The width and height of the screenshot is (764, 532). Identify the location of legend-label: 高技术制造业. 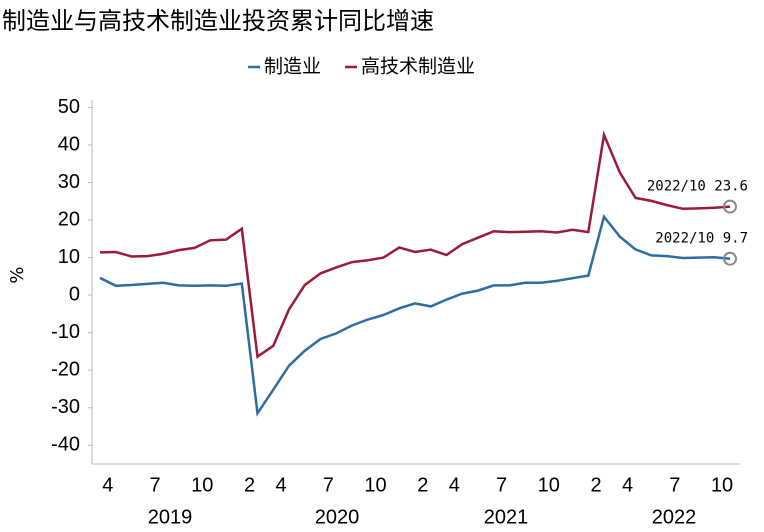
(418, 67).